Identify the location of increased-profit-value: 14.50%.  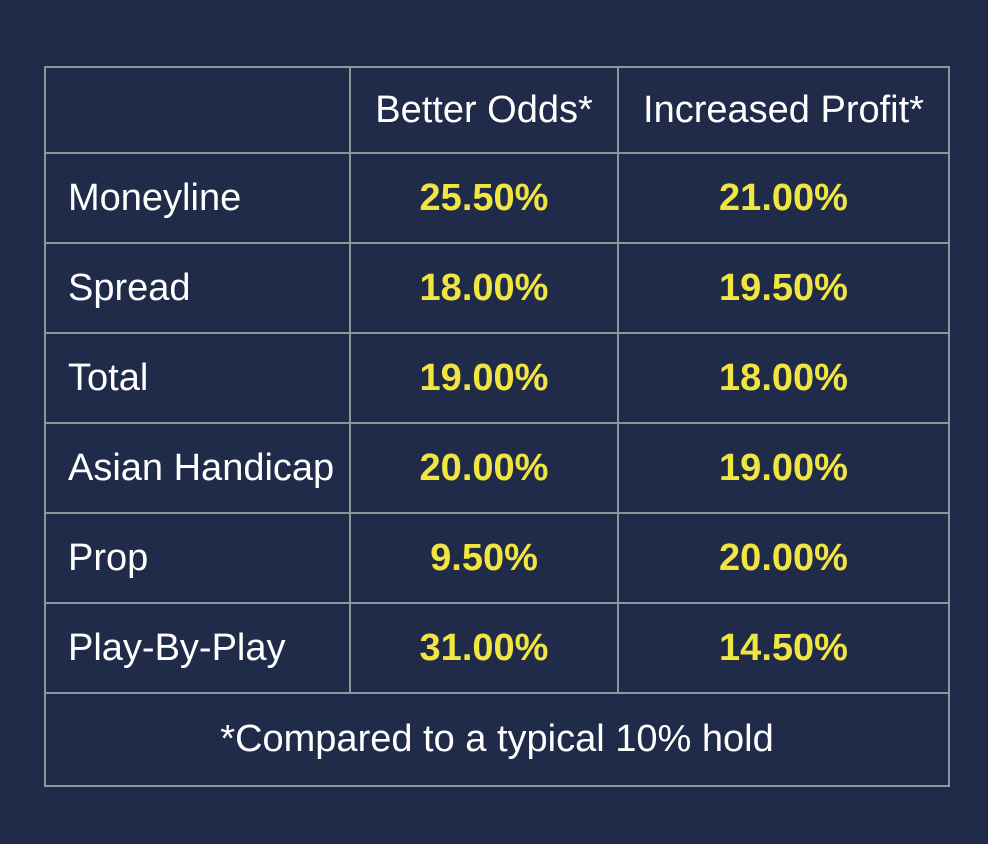
(783, 648).